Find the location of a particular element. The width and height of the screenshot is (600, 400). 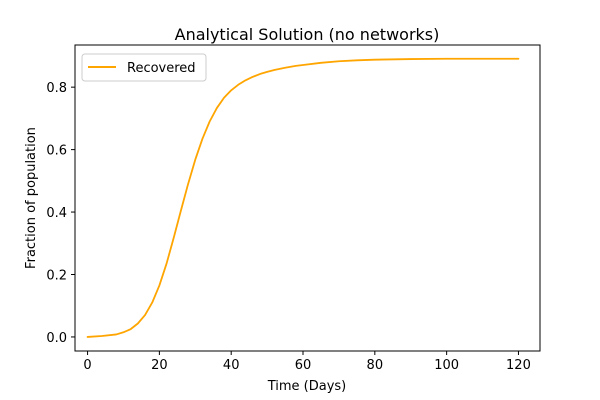

legend: Recovered is located at coordinates (144, 67).